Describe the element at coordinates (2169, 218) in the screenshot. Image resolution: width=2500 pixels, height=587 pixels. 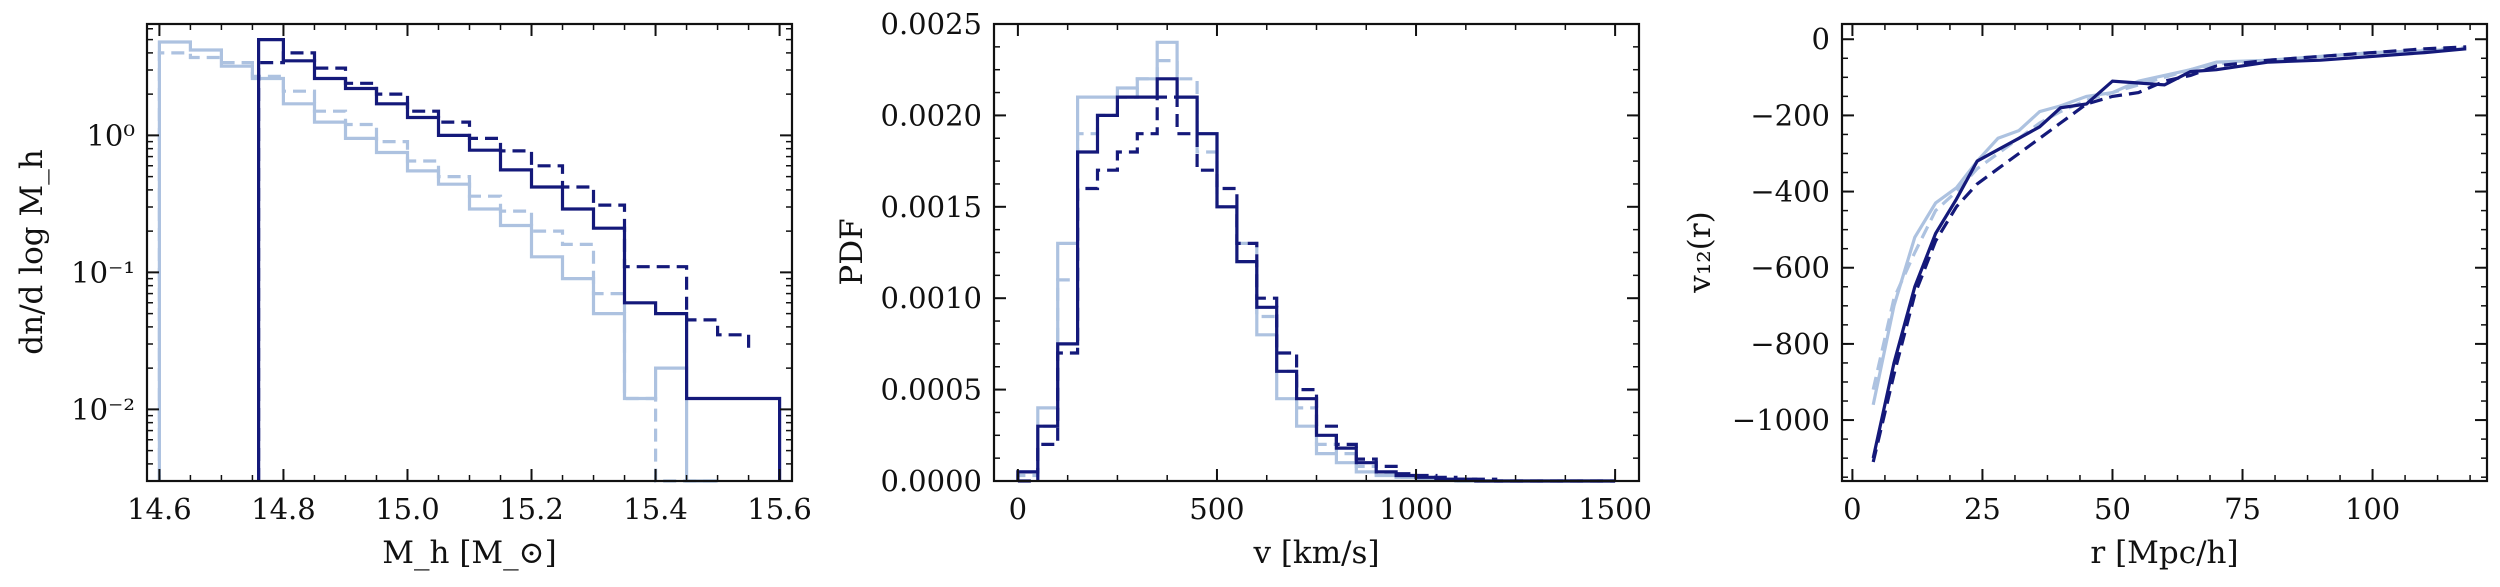
I see `series-2-dashed-line` at that location.